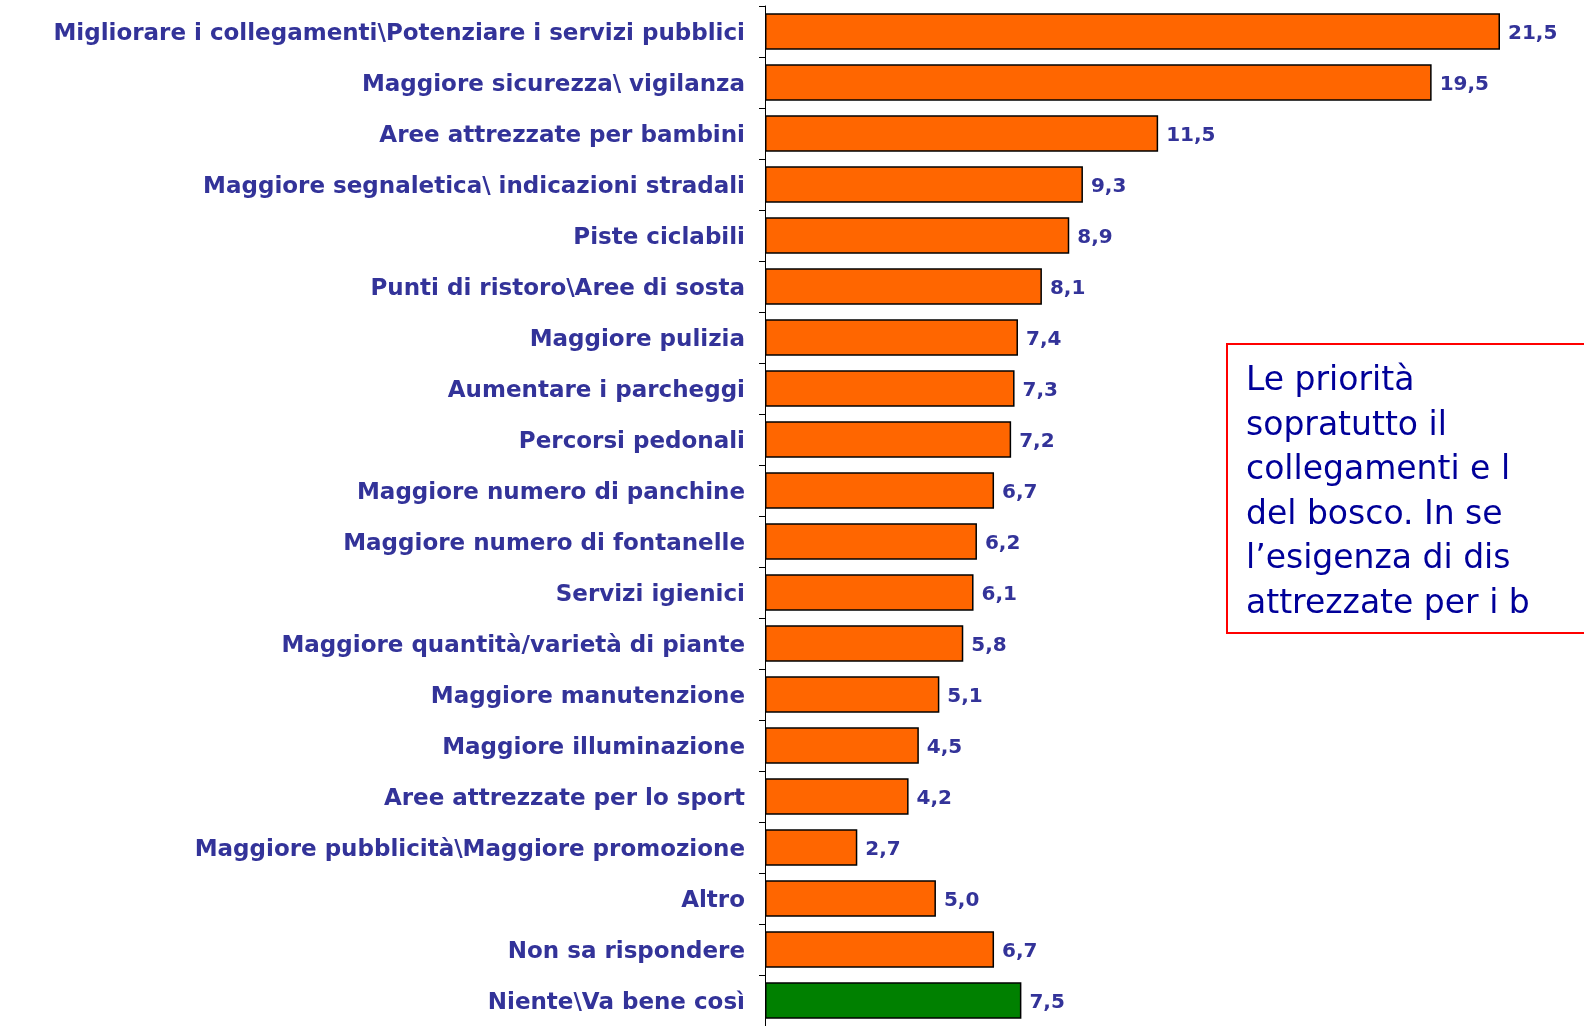 The image size is (1584, 1026). What do you see at coordinates (944, 745) in the screenshot?
I see `data-label: 4,5` at bounding box center [944, 745].